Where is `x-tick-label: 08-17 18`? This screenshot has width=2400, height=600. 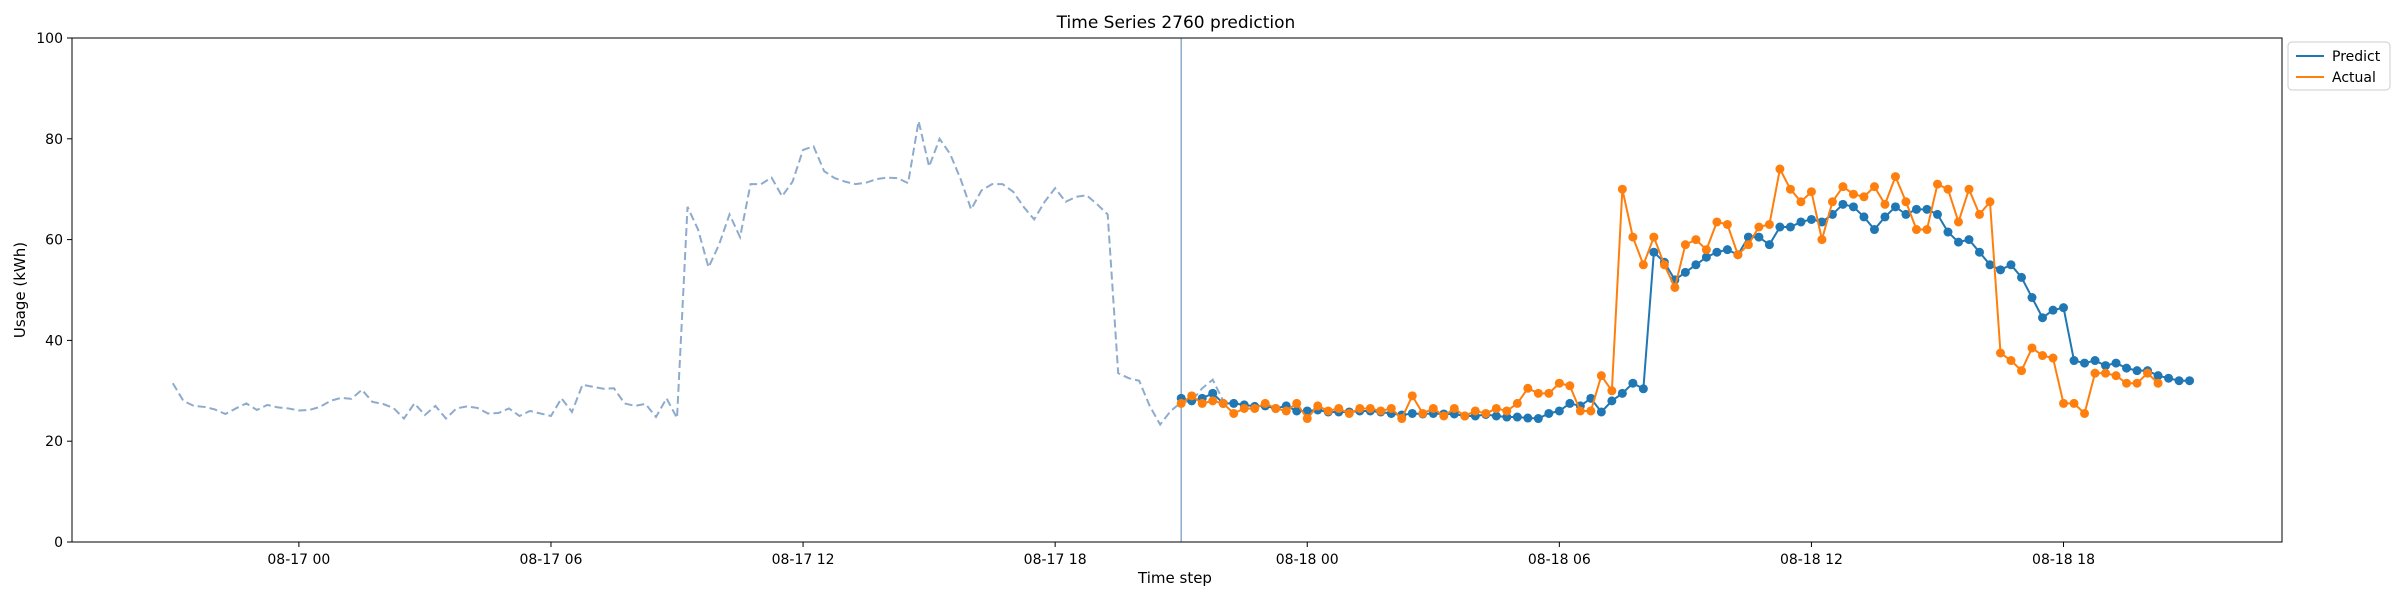 x-tick-label: 08-17 18 is located at coordinates (1055, 560).